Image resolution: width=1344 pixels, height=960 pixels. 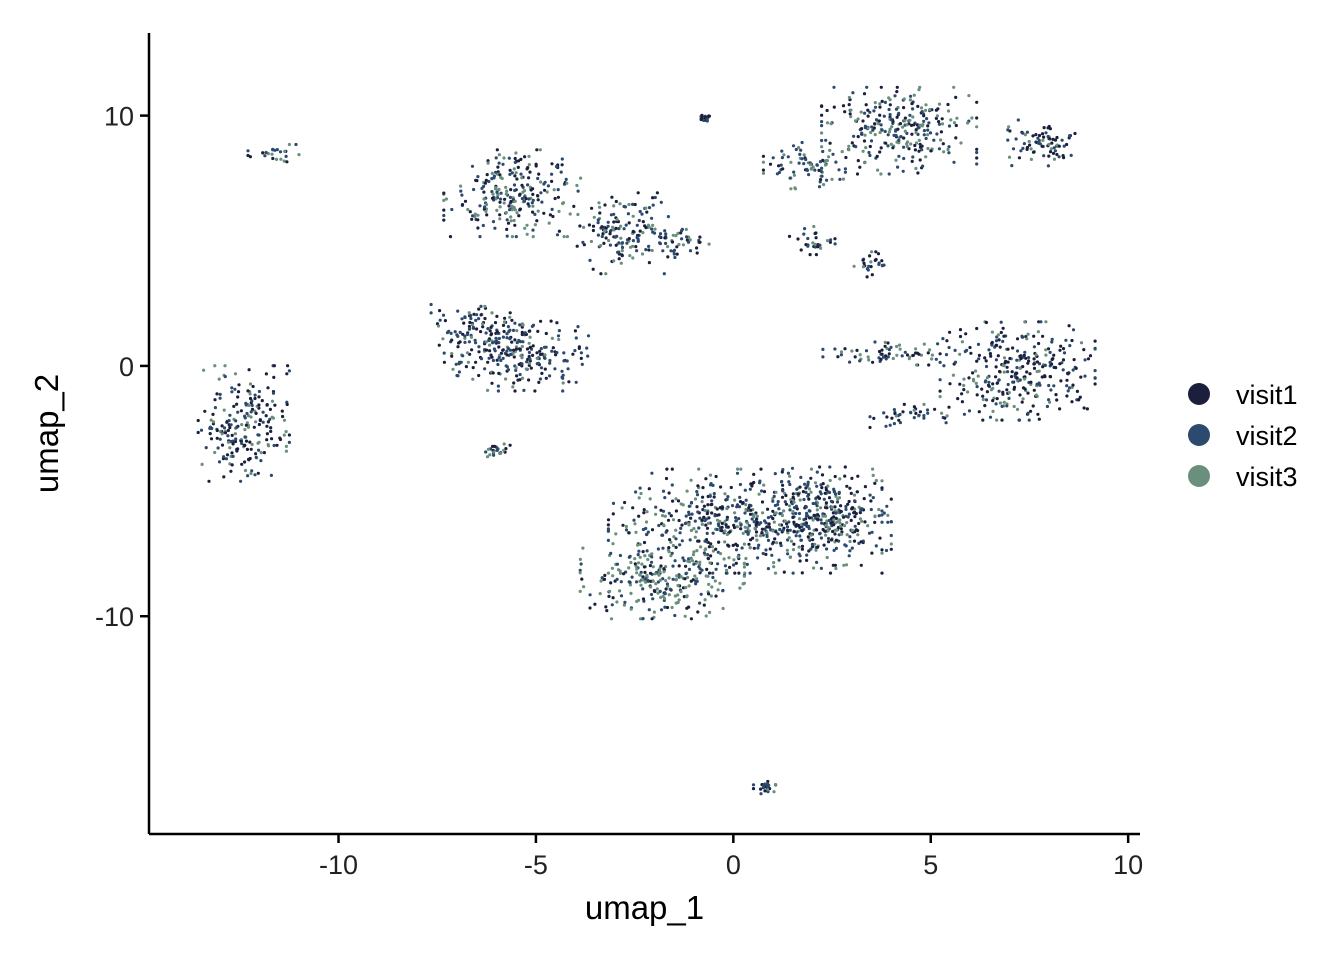 What do you see at coordinates (731, 857) in the screenshot?
I see `x-axis-ticks: -10 -5 0 5 10` at bounding box center [731, 857].